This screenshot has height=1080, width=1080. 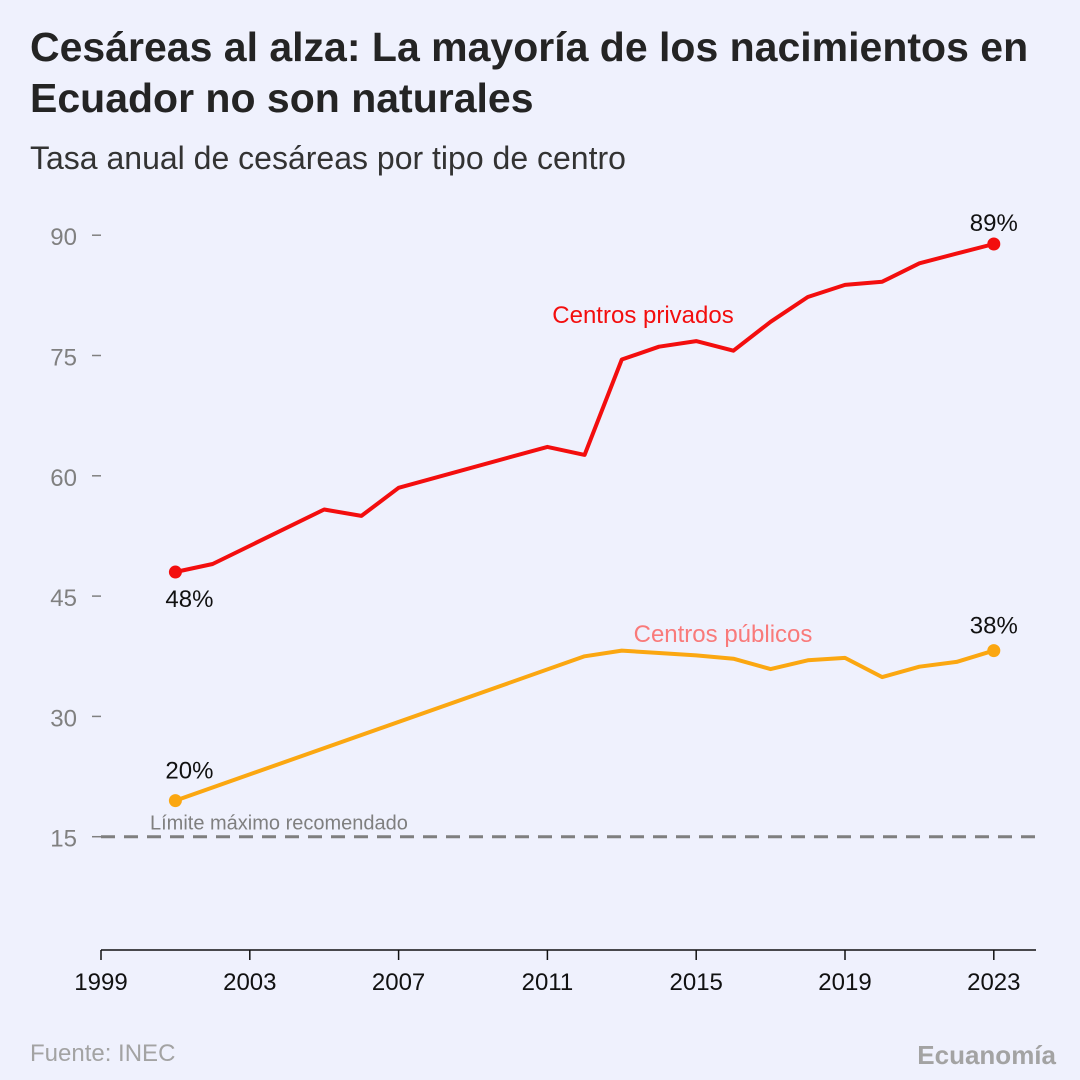 What do you see at coordinates (63, 358) in the screenshot?
I see `y-tick-label: 75` at bounding box center [63, 358].